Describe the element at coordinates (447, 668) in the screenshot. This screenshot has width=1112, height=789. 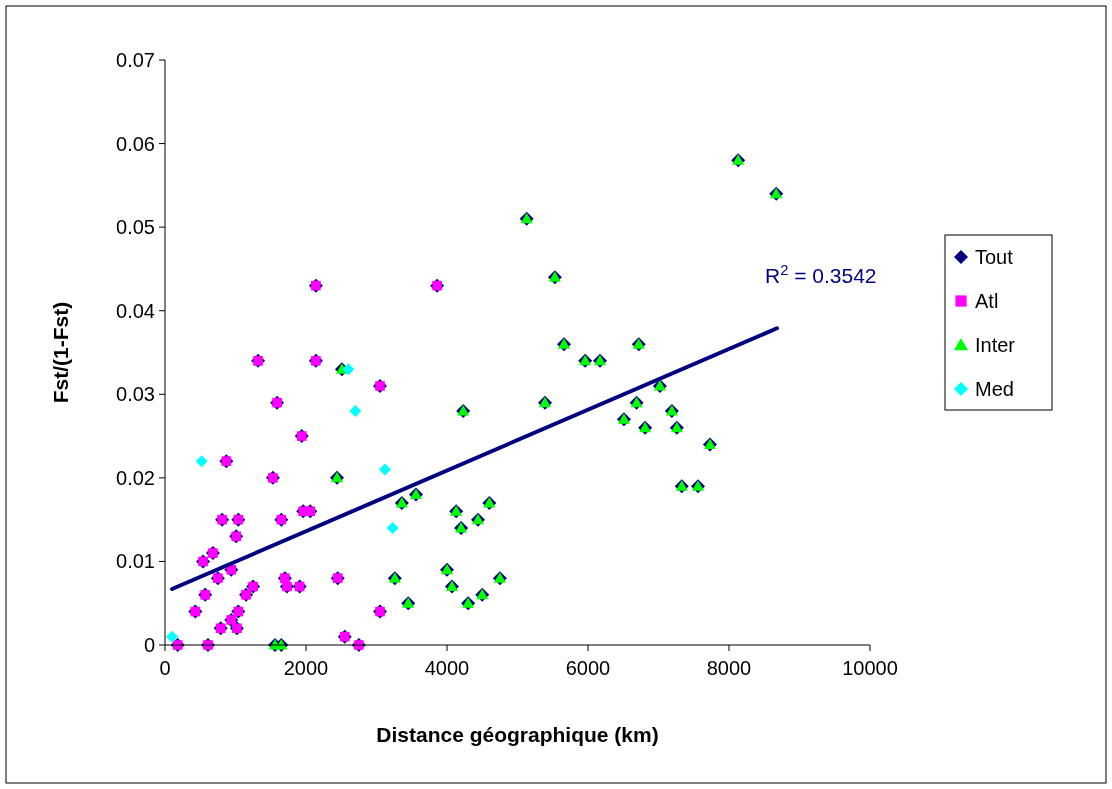
I see `x-tick-label: 4000` at that location.